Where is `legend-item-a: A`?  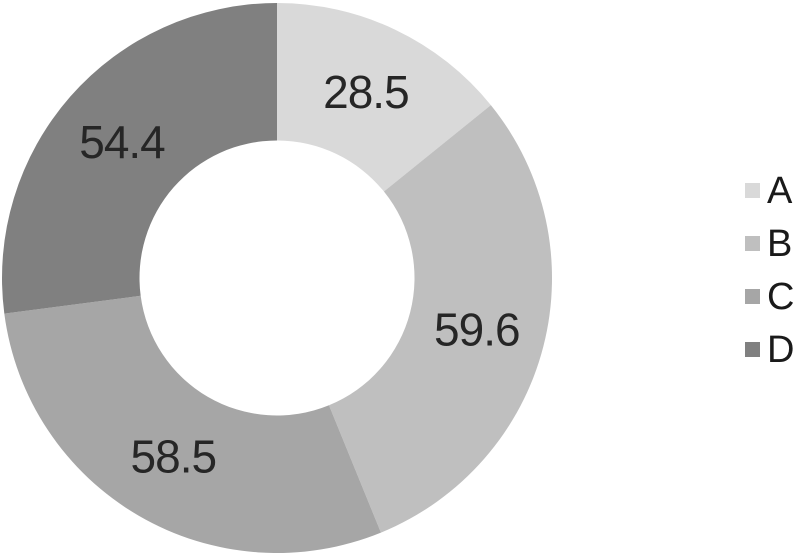
legend-item-a: A is located at coordinates (769, 190).